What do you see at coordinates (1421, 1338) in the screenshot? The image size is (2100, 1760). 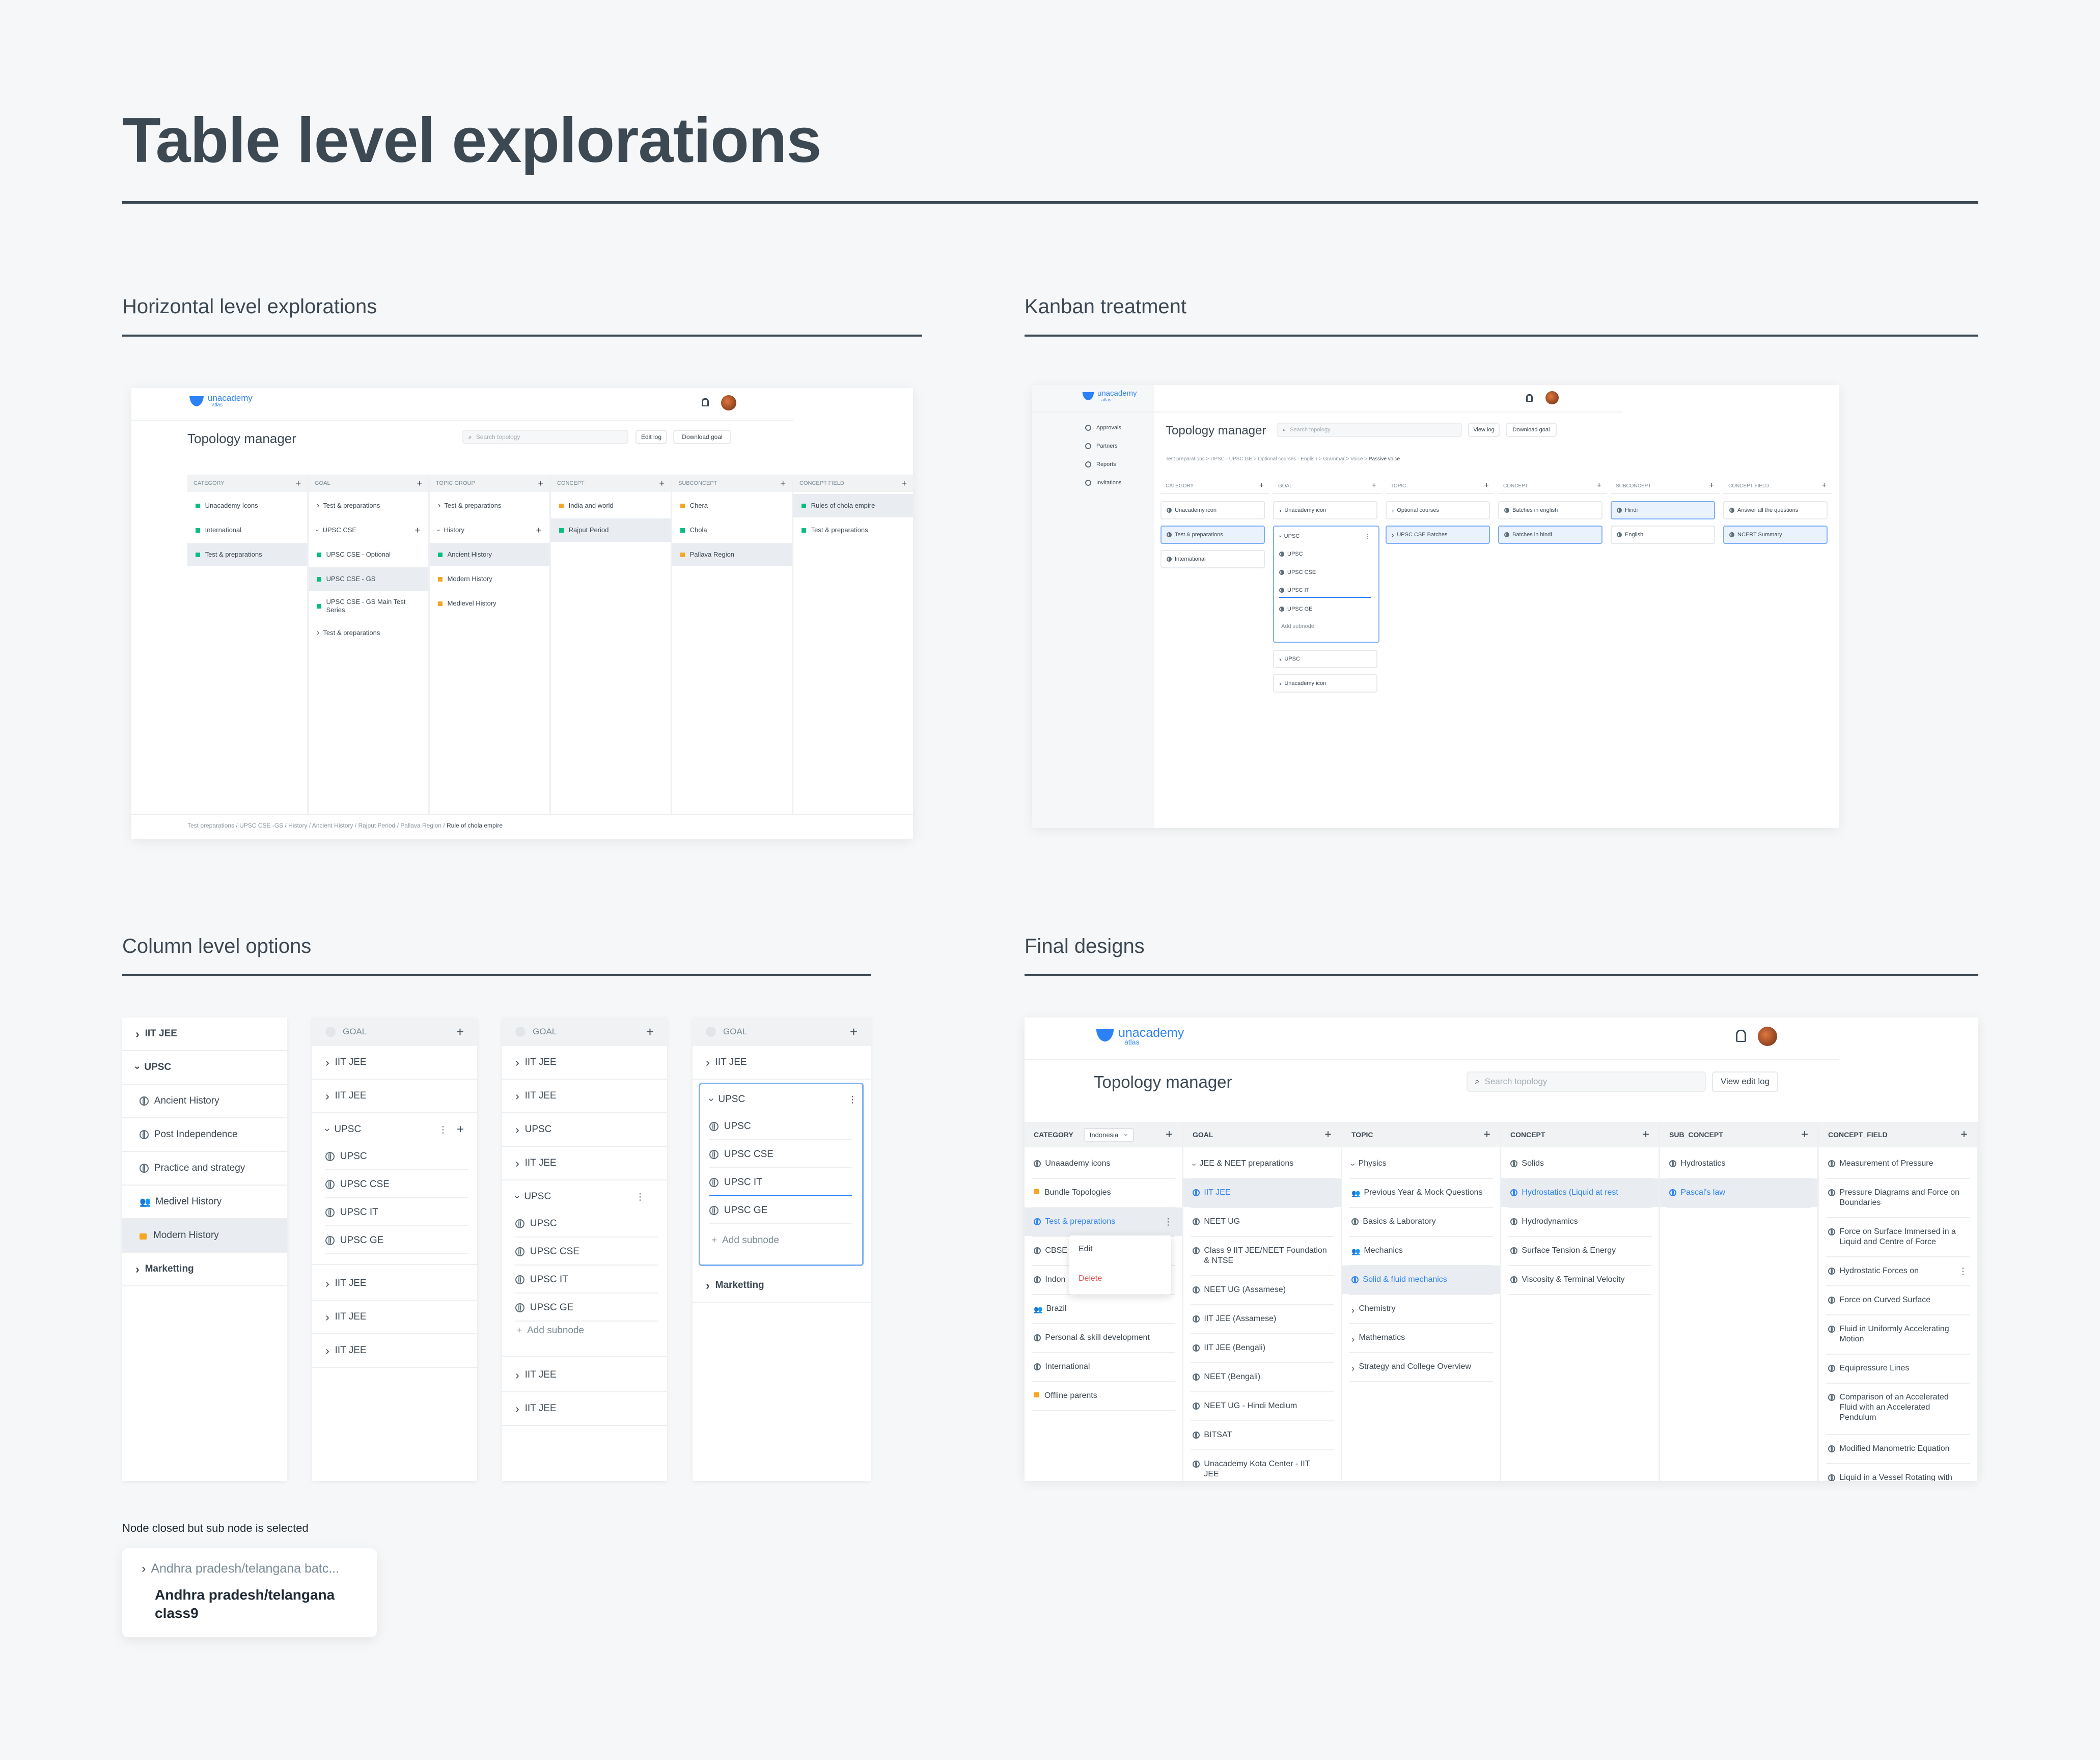 I see `list-item: › Mathematics` at bounding box center [1421, 1338].